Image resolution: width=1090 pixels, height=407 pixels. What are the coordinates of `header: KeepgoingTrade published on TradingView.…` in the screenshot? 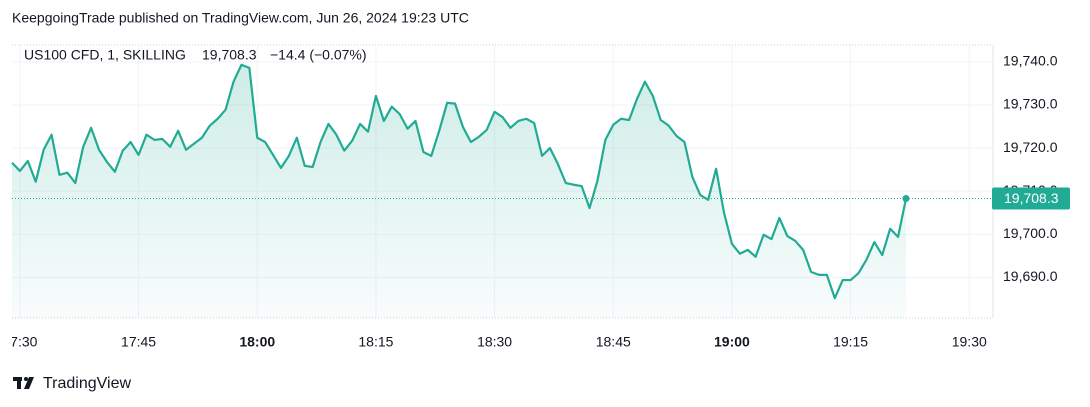 It's located at (240, 18).